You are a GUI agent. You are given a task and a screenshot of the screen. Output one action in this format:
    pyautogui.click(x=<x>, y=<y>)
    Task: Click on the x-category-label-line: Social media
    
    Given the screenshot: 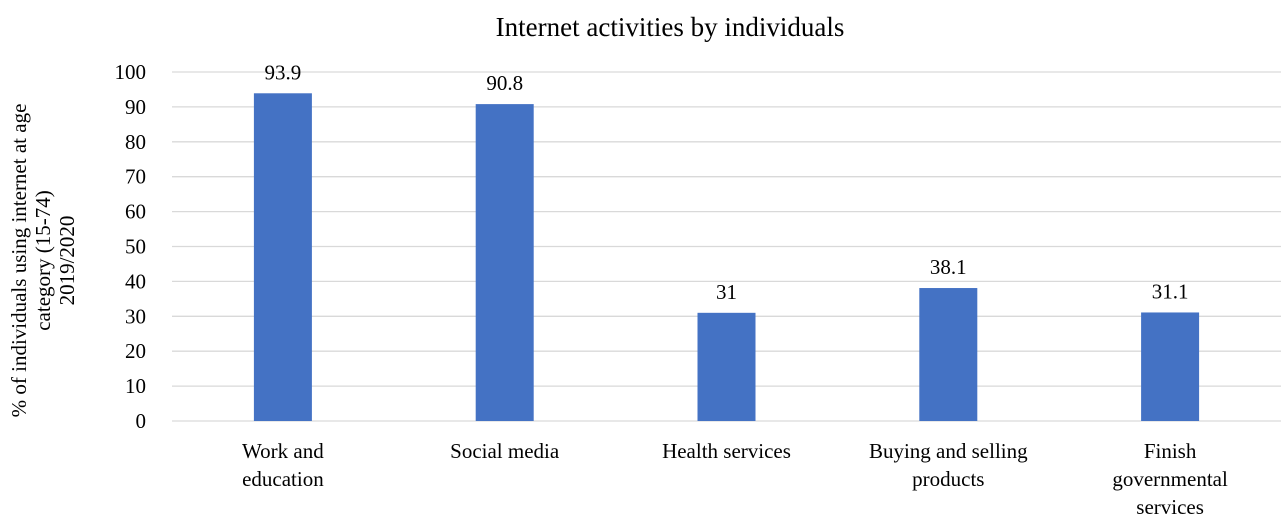 What is the action you would take?
    pyautogui.click(x=505, y=451)
    